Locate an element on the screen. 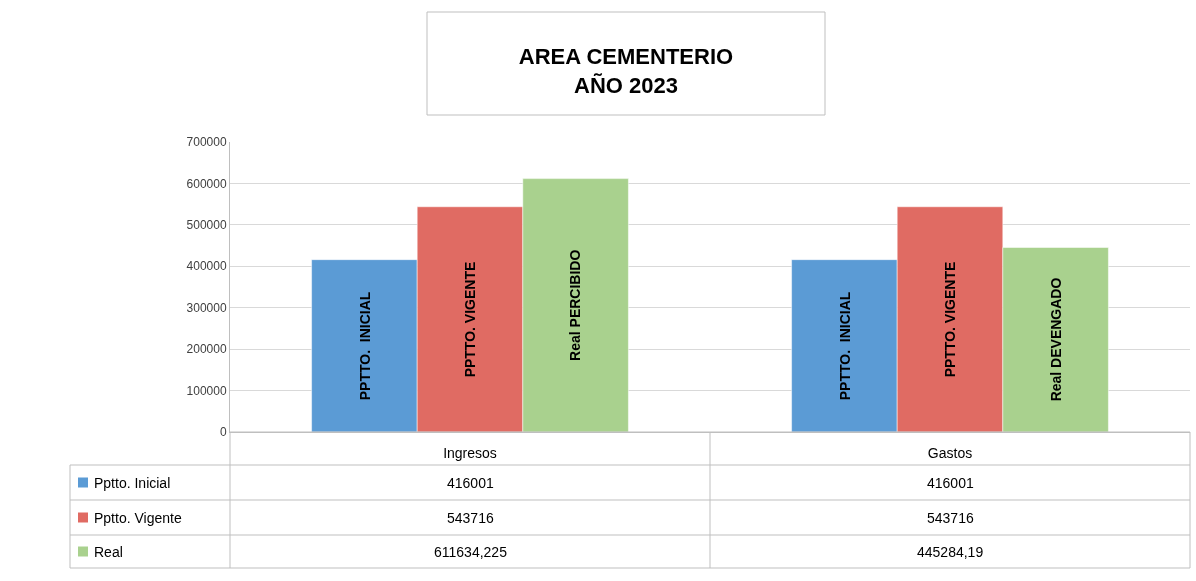  chart-title: AREA CEMENTERIO AÑO 2023 is located at coordinates (626, 71).